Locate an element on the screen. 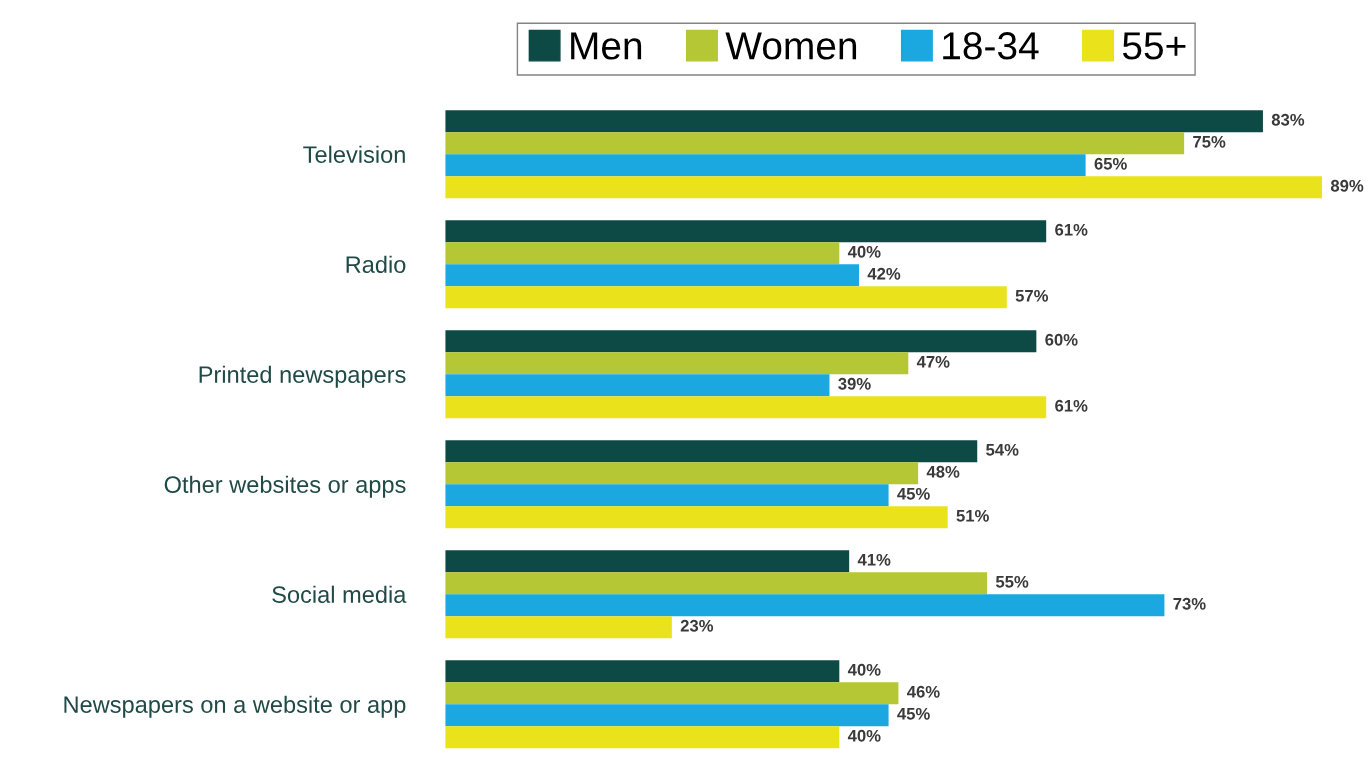  data-label: 54% is located at coordinates (1002, 449).